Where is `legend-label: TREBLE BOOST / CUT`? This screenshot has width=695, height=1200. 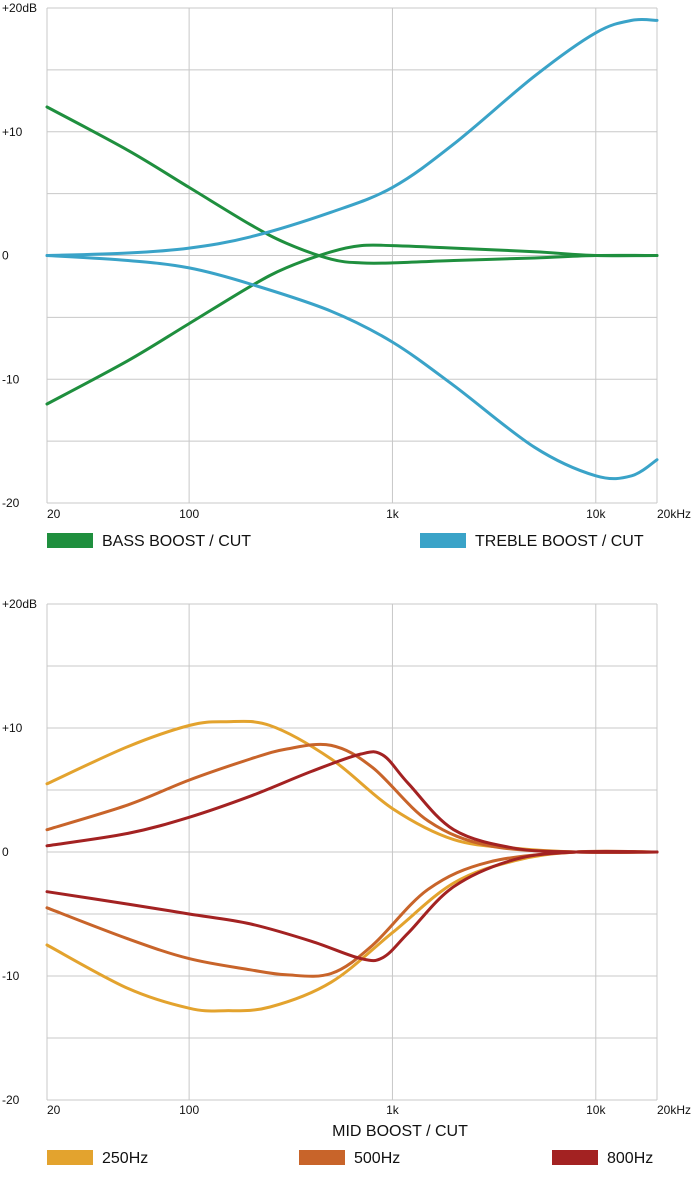
legend-label: TREBLE BOOST / CUT is located at coordinates (559, 541).